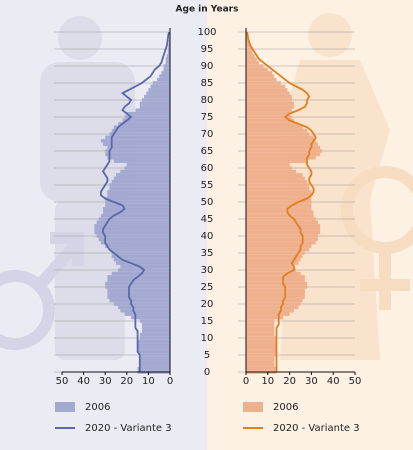 Image resolution: width=413 pixels, height=450 pixels. Describe the element at coordinates (105, 381) in the screenshot. I see `x-tick-label: 30` at that location.